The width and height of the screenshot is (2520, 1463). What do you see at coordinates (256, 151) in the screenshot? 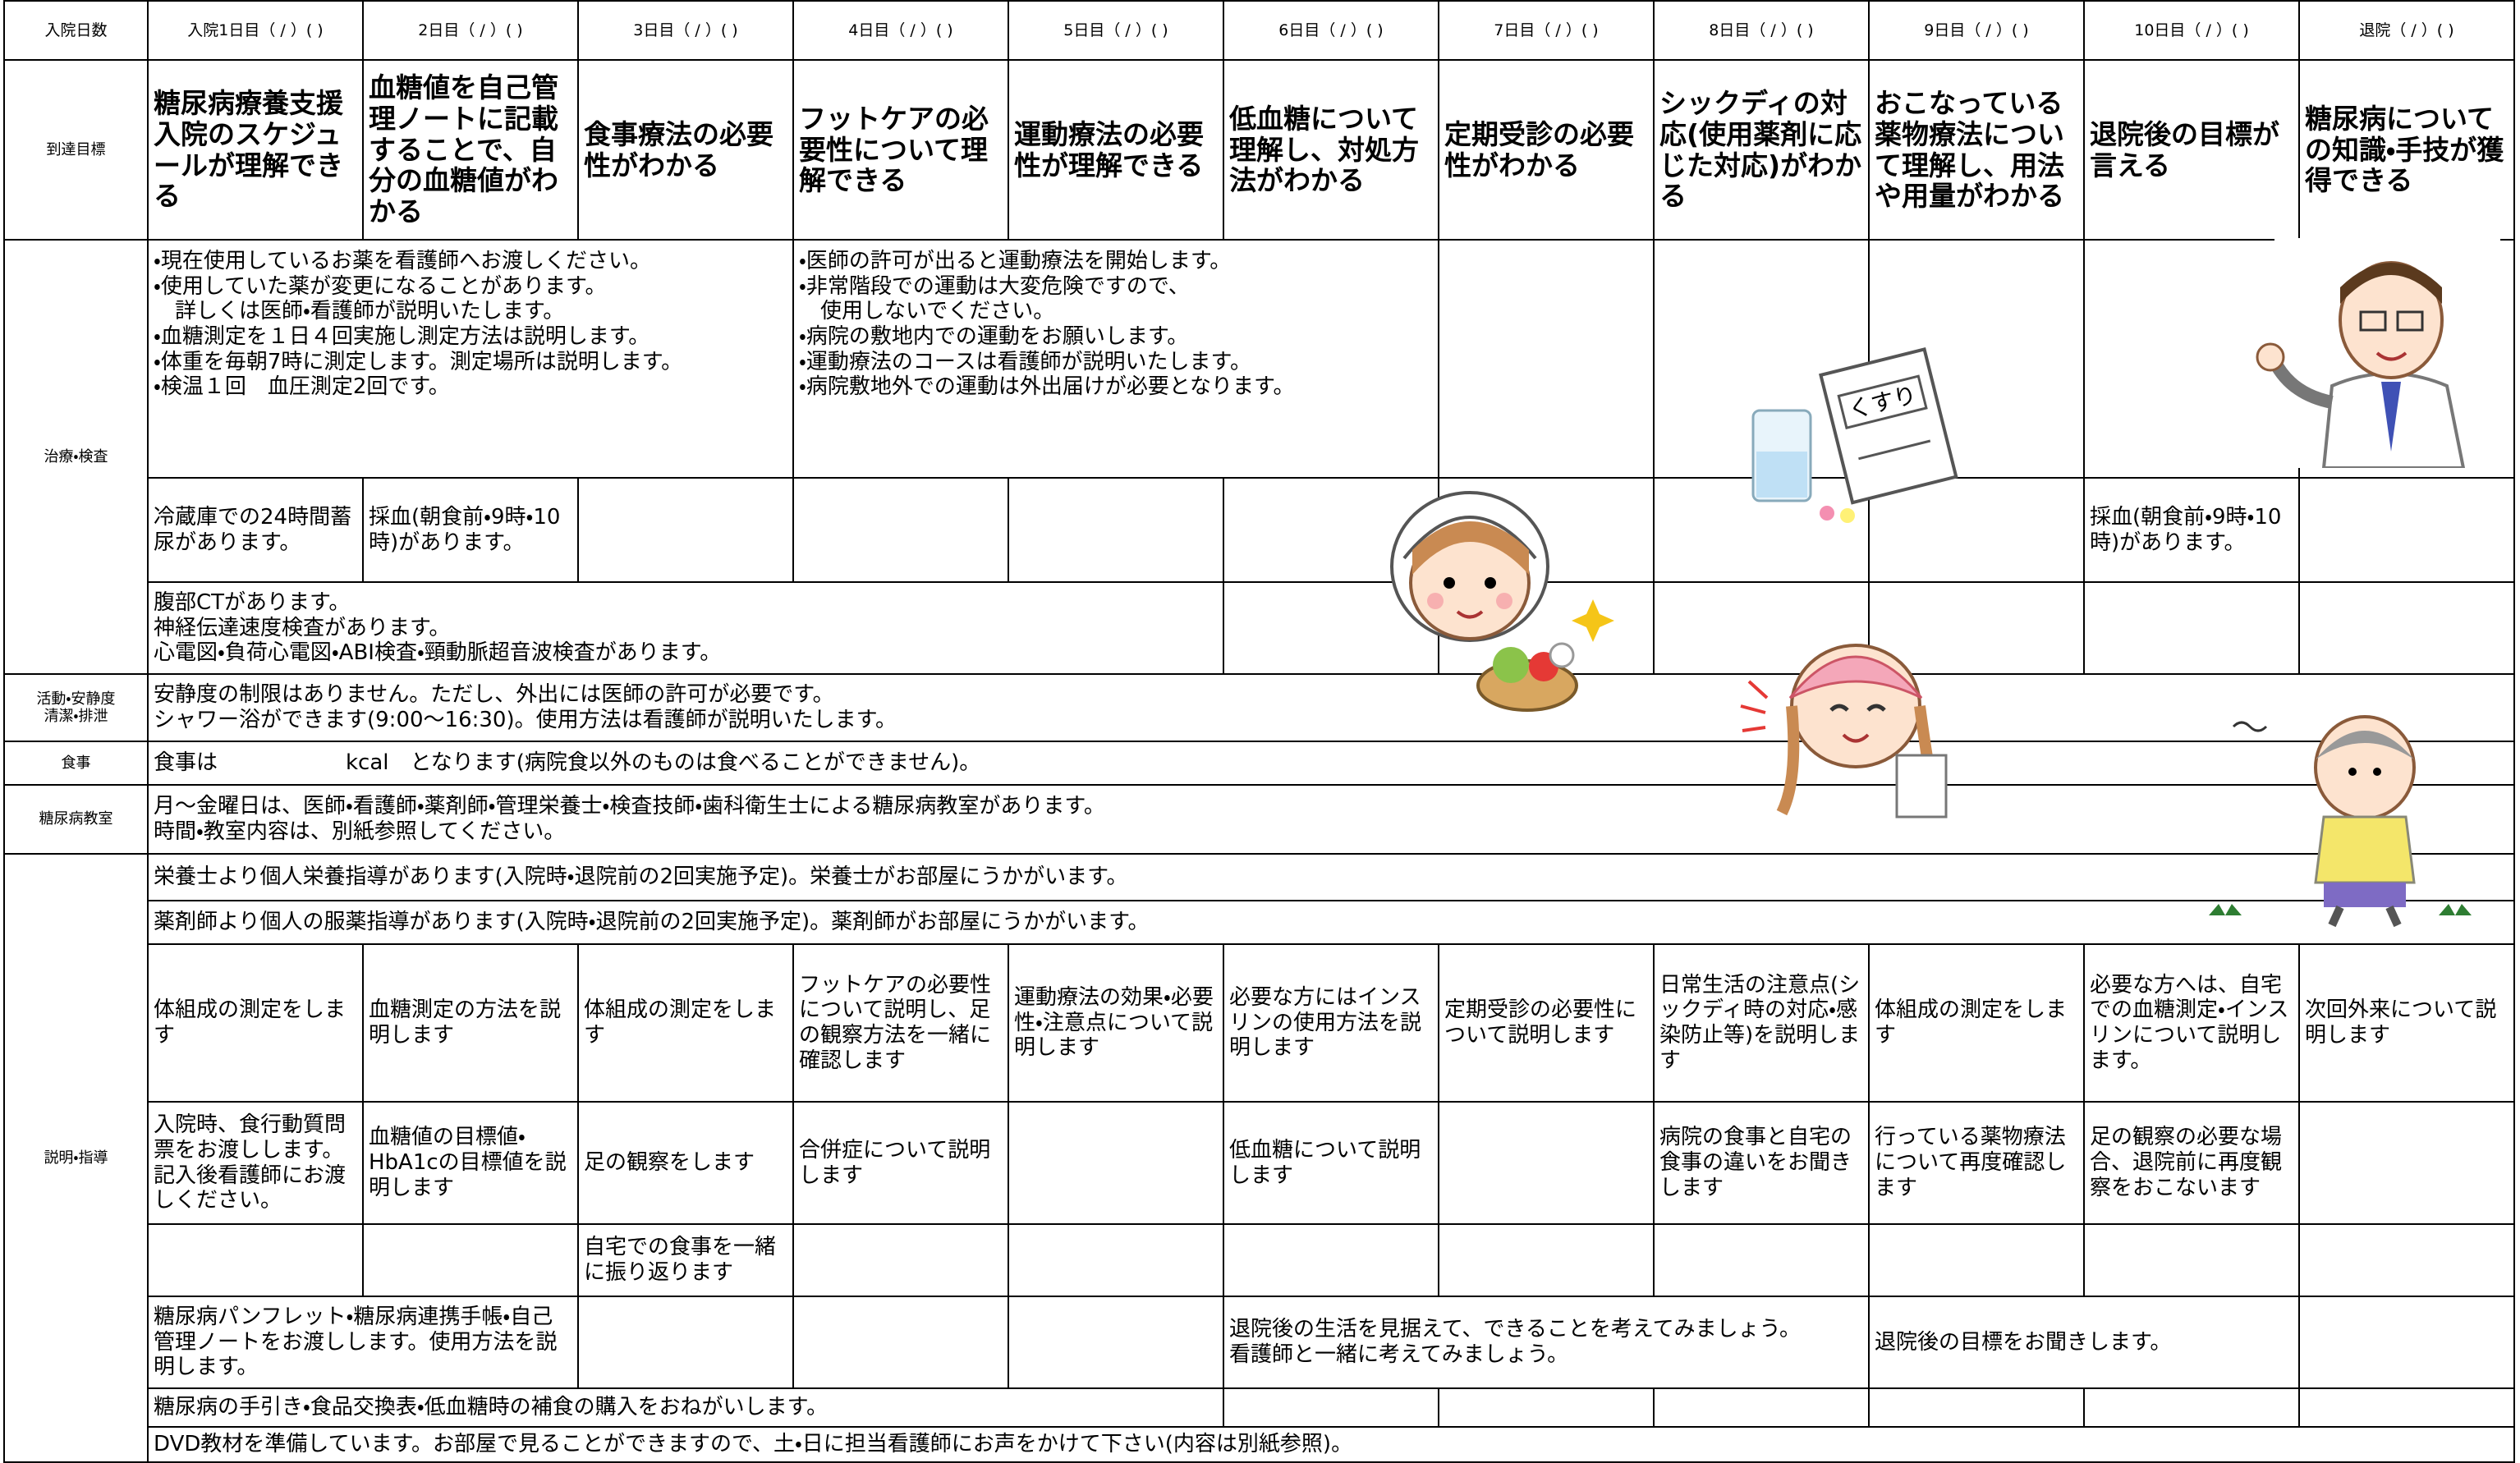
I see `goal: 糖尿病療養支援入院のスケジュールが理解できる` at bounding box center [256, 151].